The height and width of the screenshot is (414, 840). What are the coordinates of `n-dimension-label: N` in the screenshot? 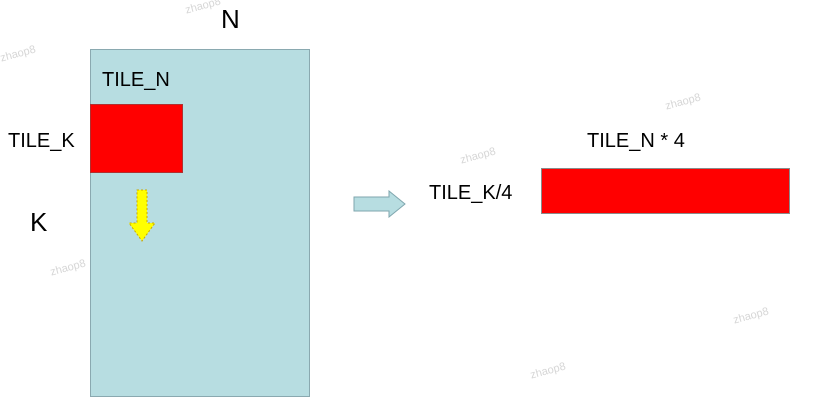 It's located at (230, 19).